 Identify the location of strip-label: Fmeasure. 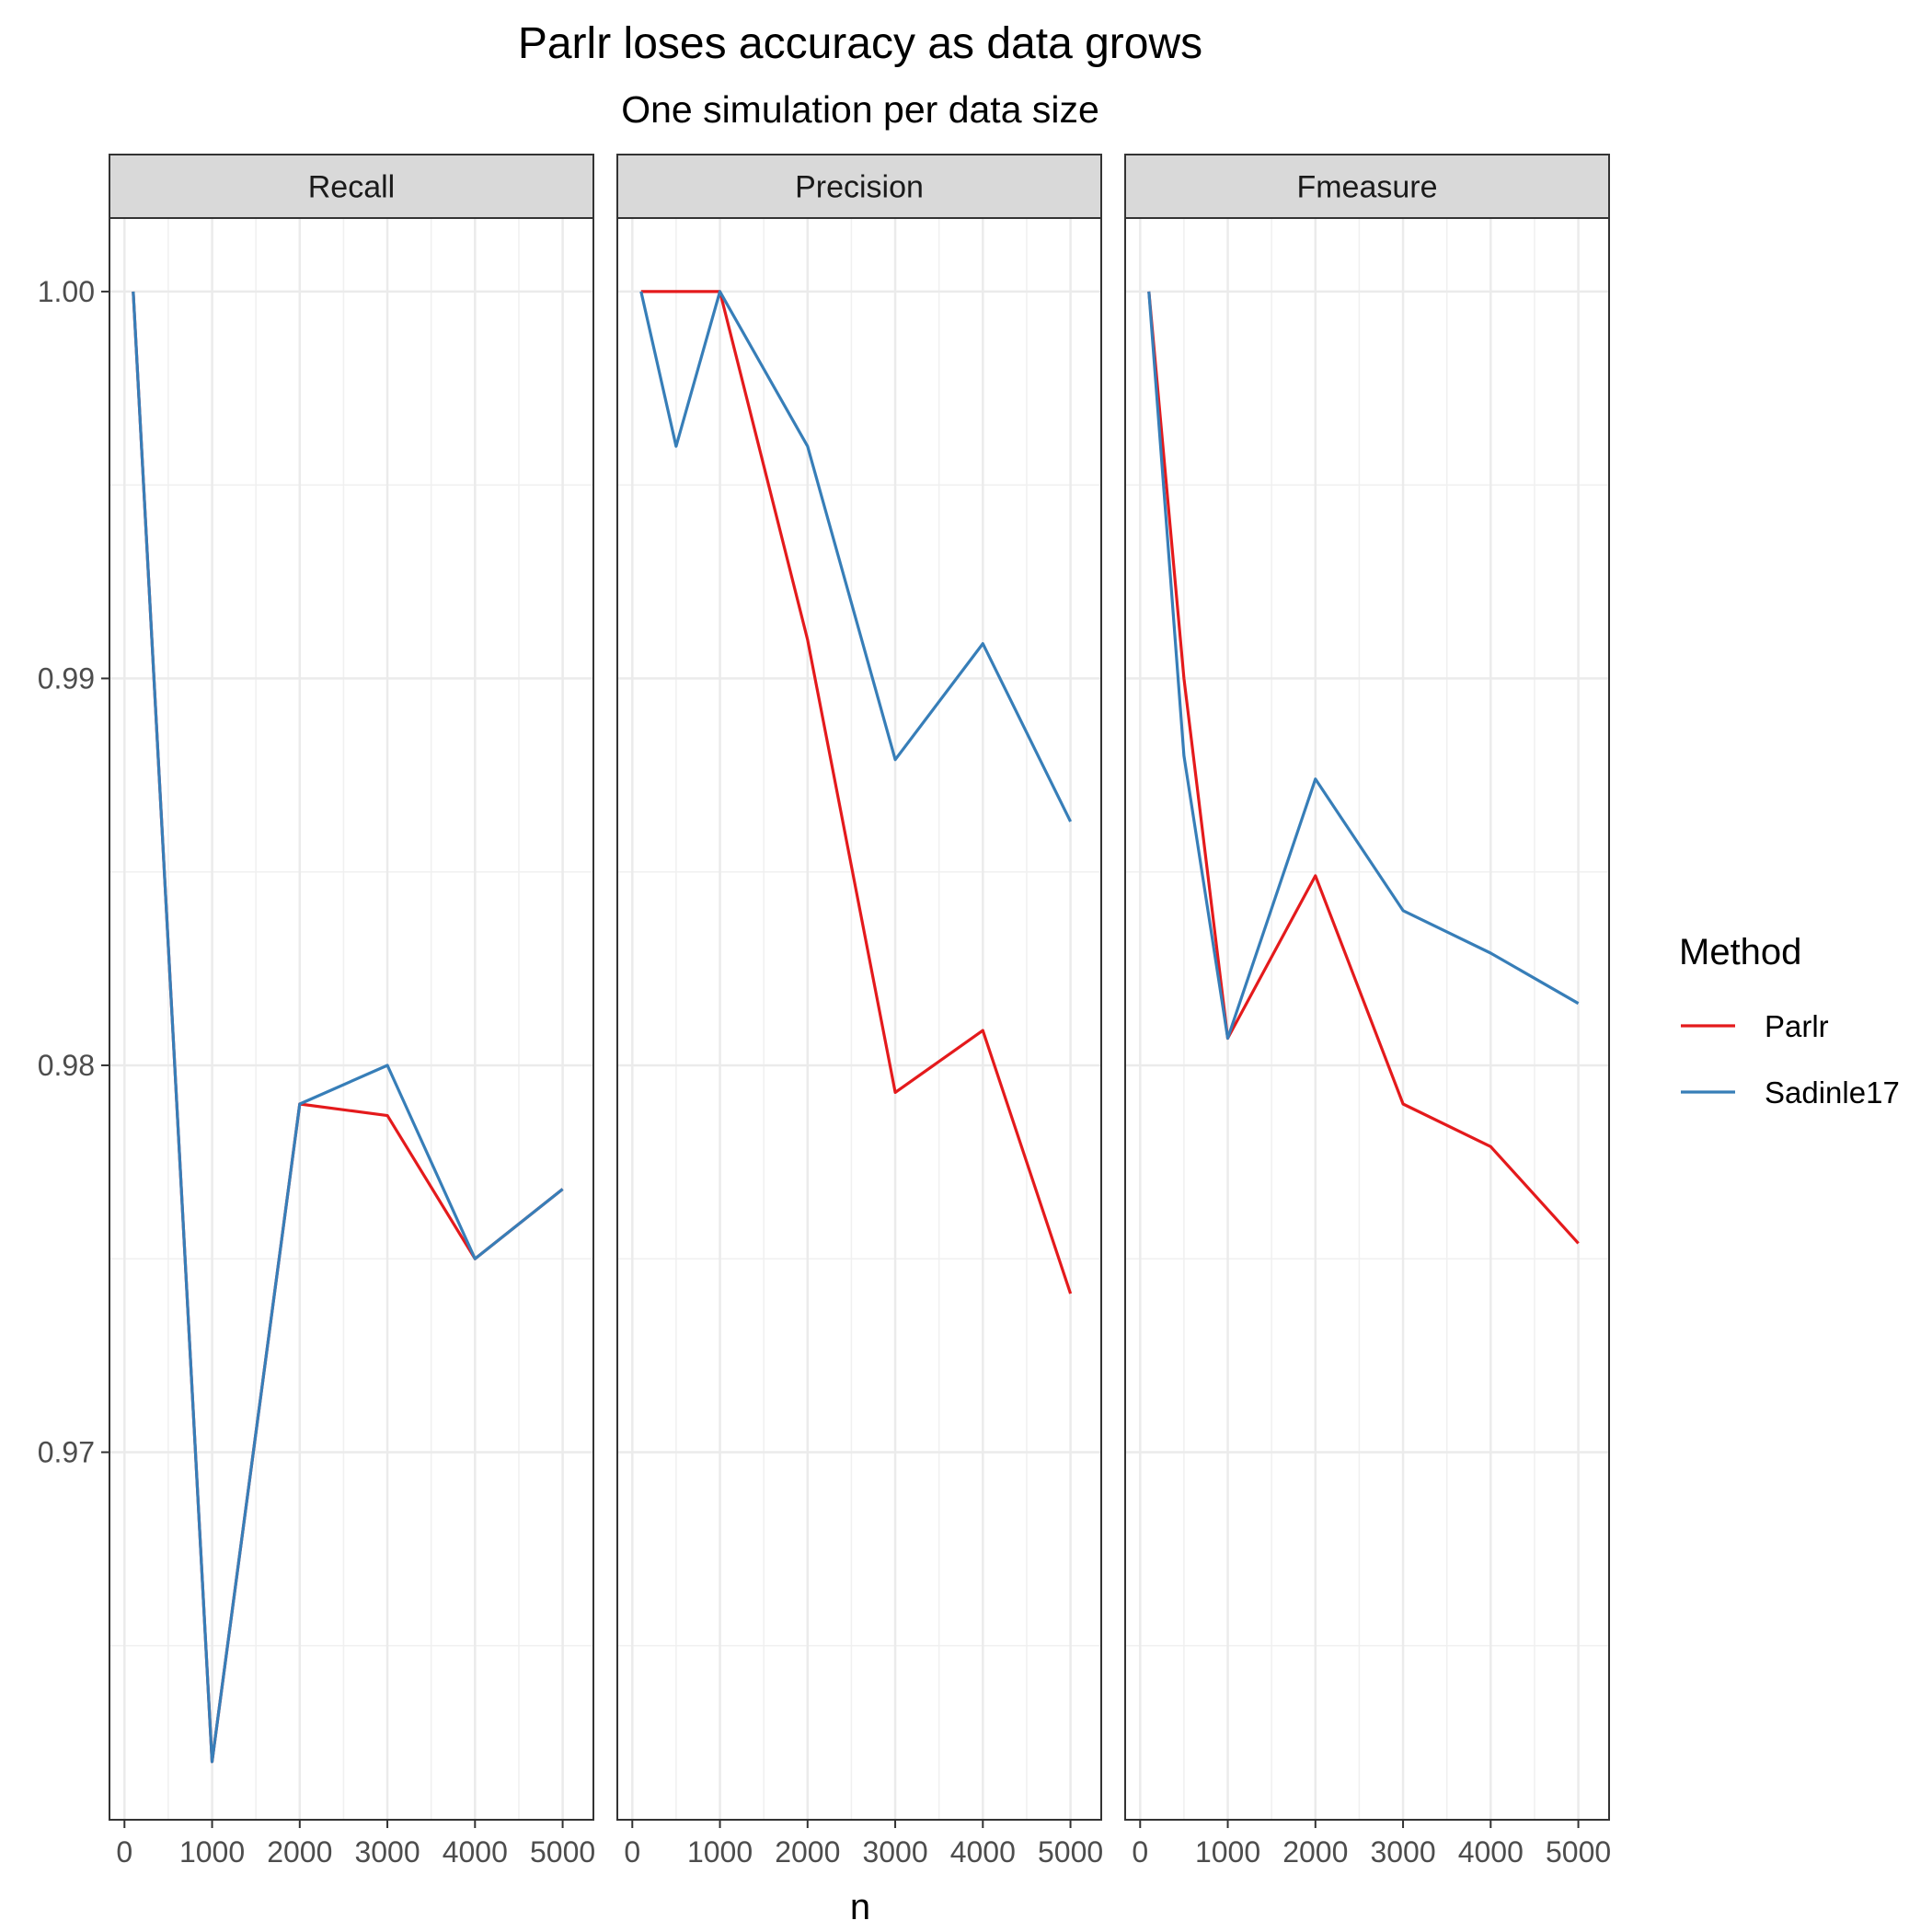
(1366, 187).